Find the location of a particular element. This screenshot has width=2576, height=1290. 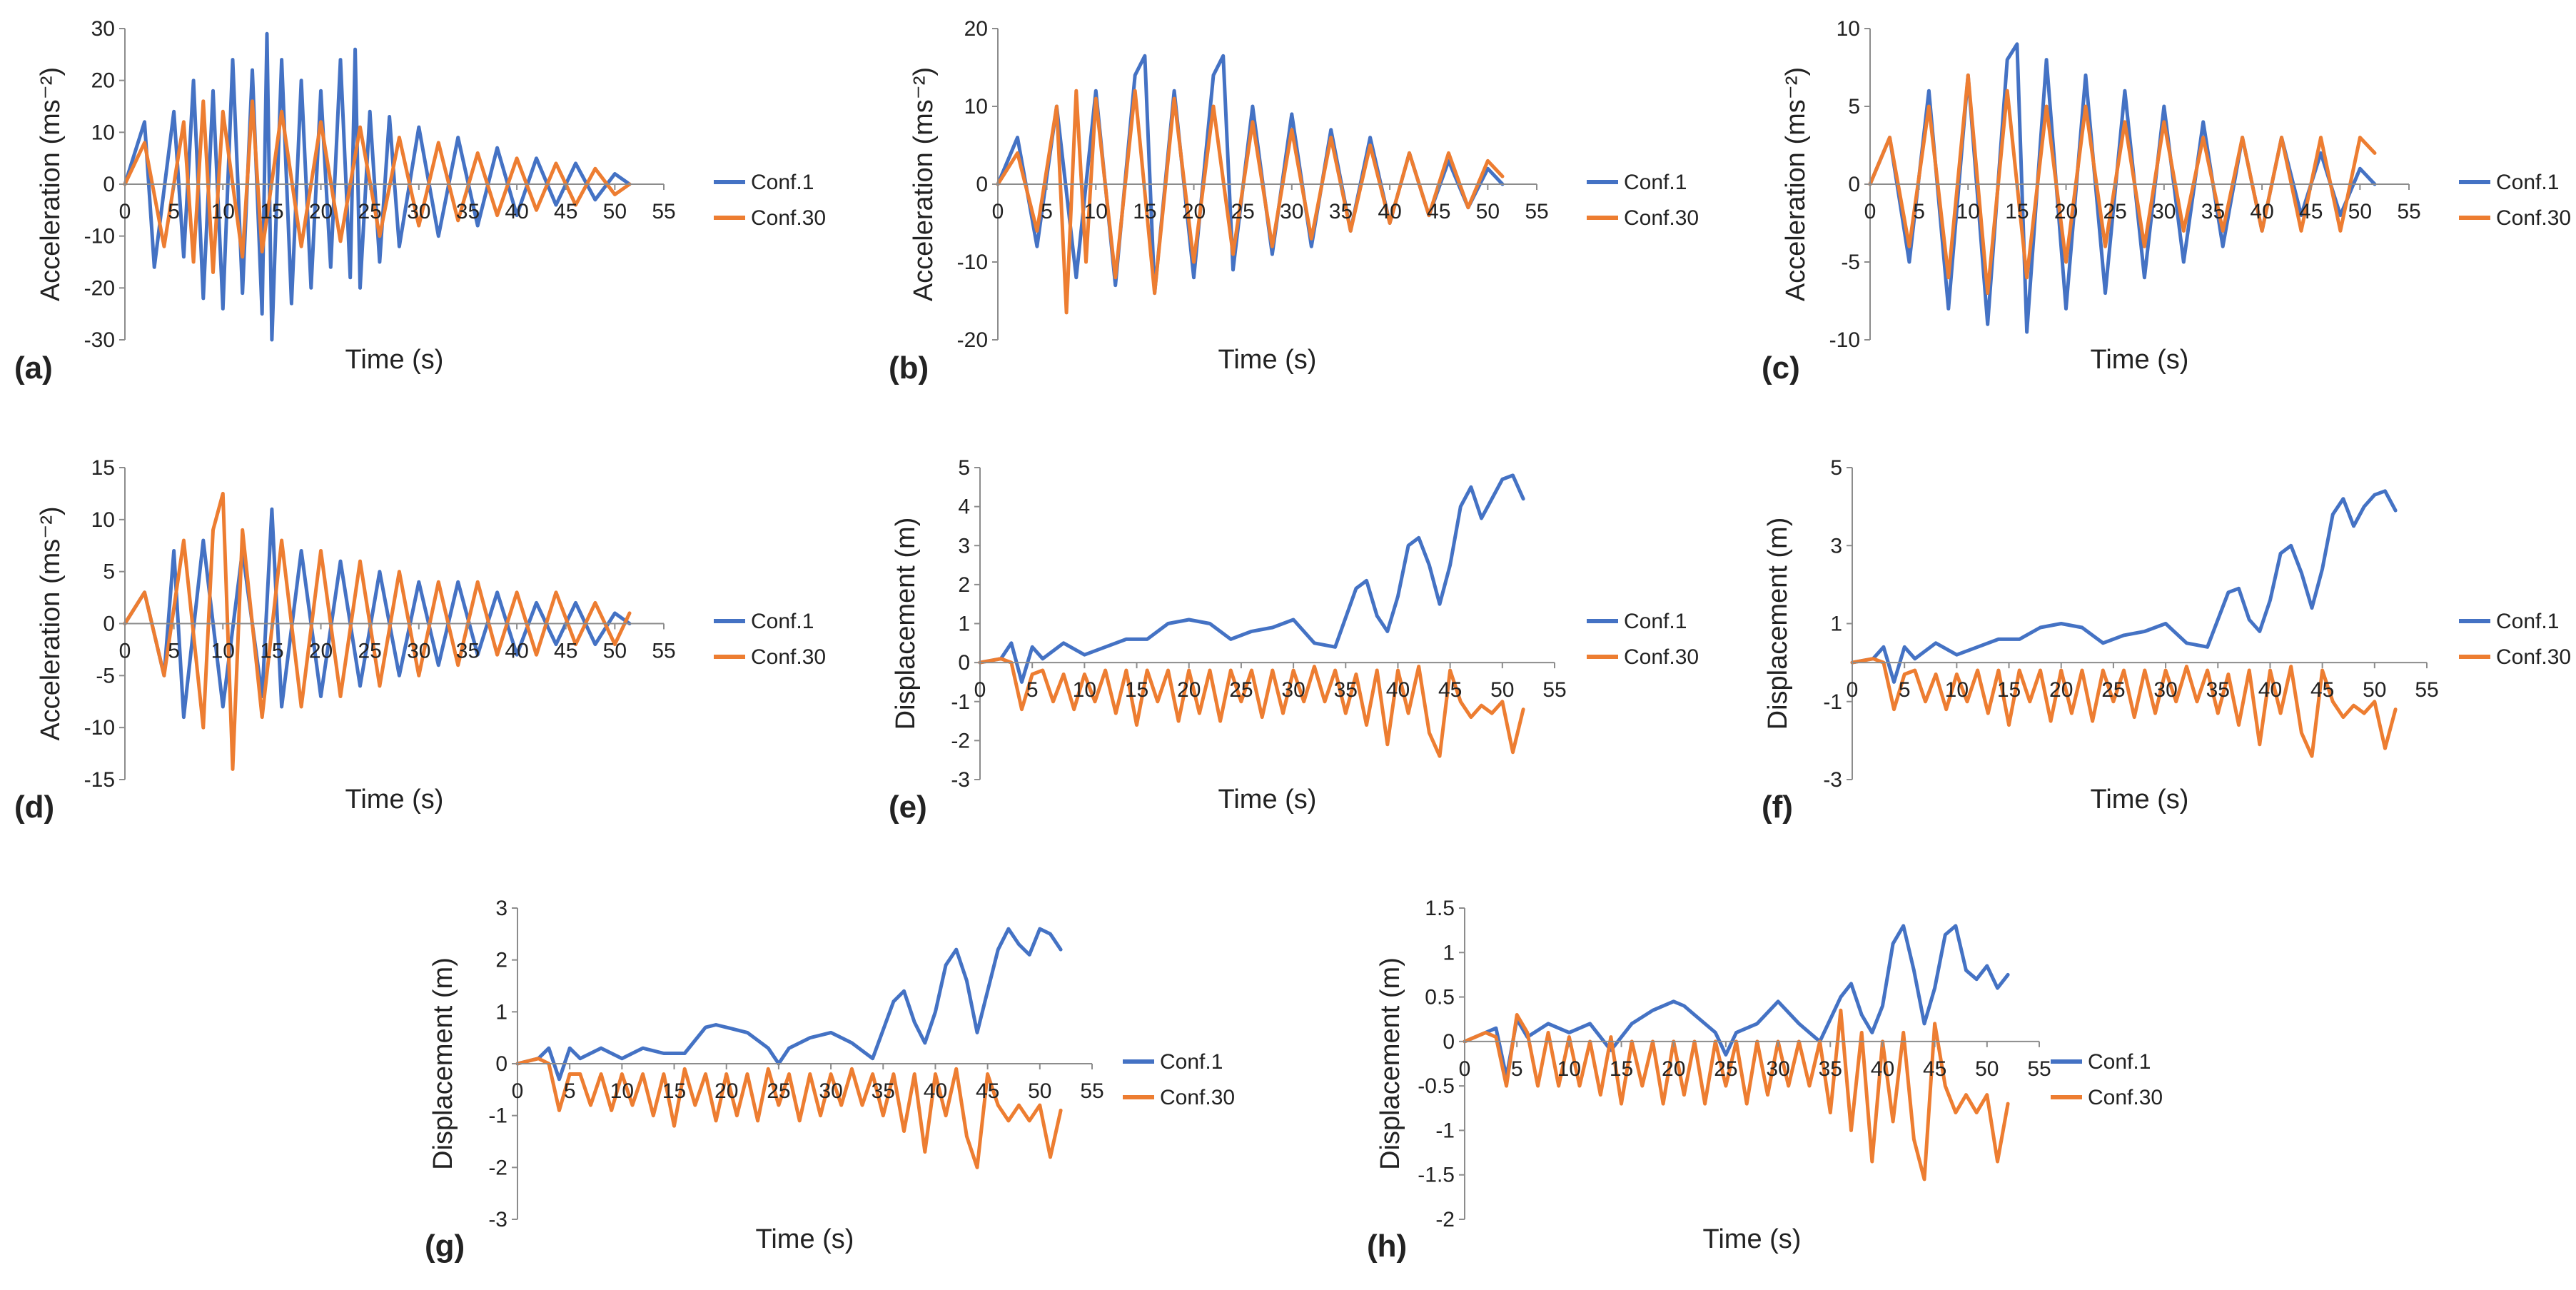

y-tick-label: 30 is located at coordinates (103, 29).